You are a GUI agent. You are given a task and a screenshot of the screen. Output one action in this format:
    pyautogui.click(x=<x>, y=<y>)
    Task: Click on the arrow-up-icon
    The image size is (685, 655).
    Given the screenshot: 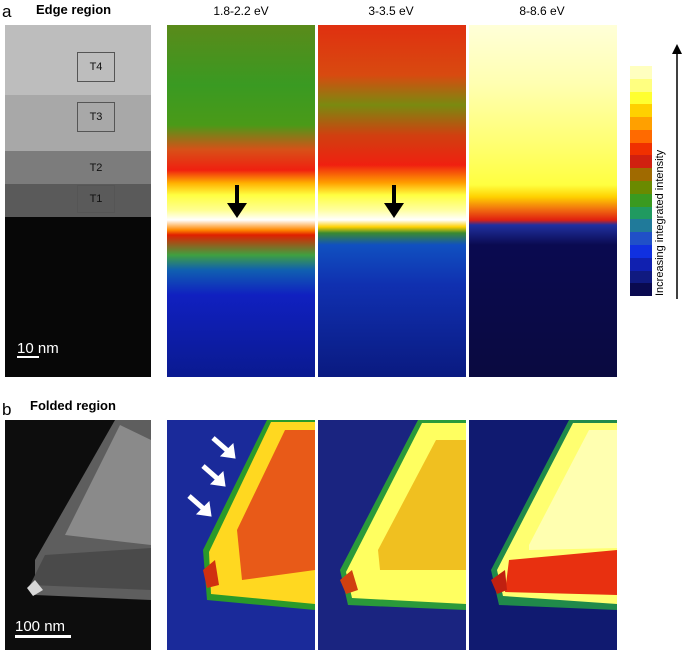 What is the action you would take?
    pyautogui.click(x=677, y=171)
    